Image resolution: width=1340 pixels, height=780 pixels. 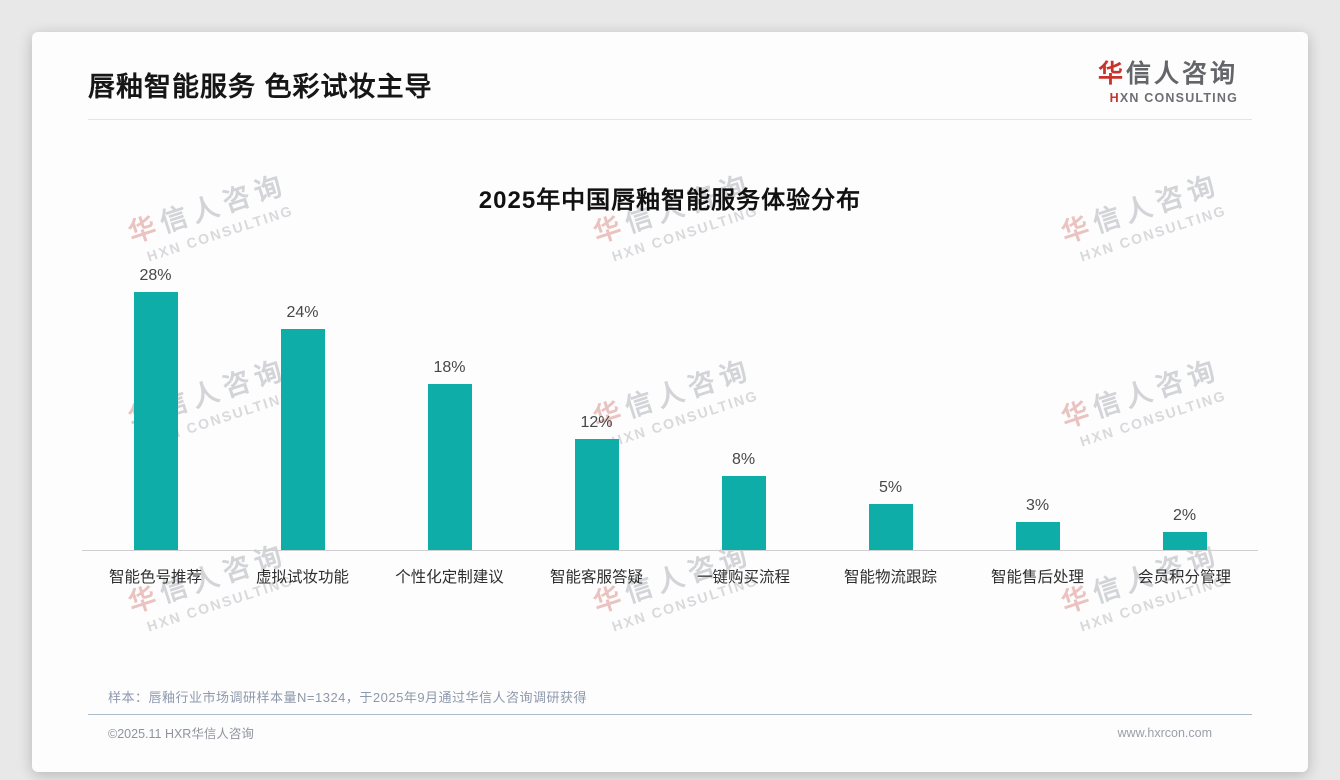 What do you see at coordinates (1037, 505) in the screenshot?
I see `bar-value-label: 3%` at bounding box center [1037, 505].